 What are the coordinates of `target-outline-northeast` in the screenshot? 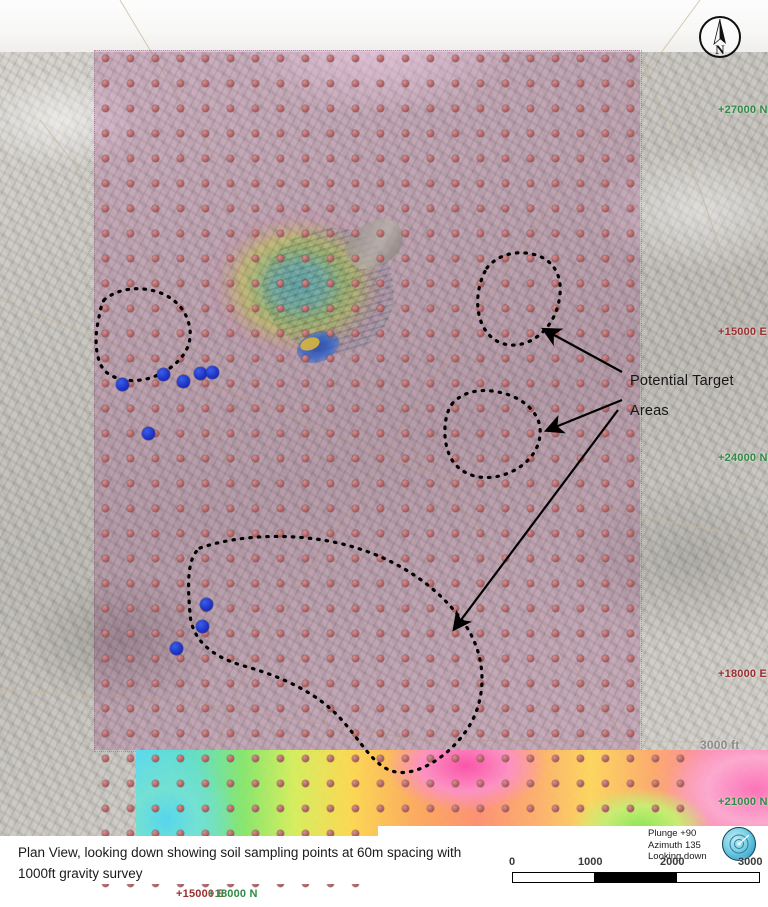 It's located at (519, 299).